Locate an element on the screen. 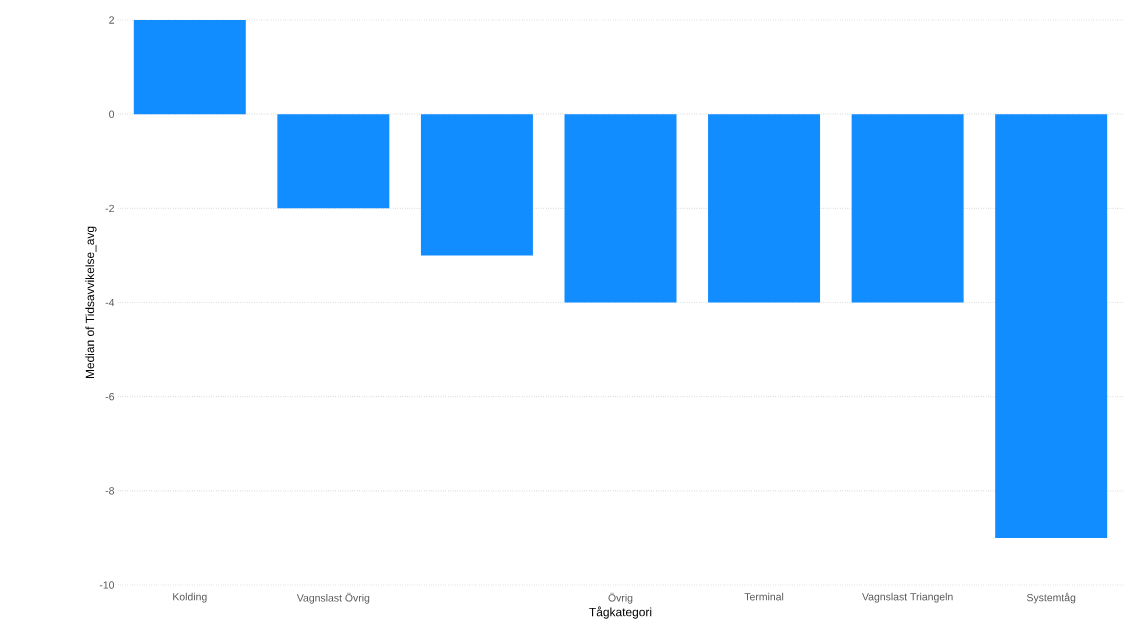  y-tick-label: -2 is located at coordinates (109, 208).